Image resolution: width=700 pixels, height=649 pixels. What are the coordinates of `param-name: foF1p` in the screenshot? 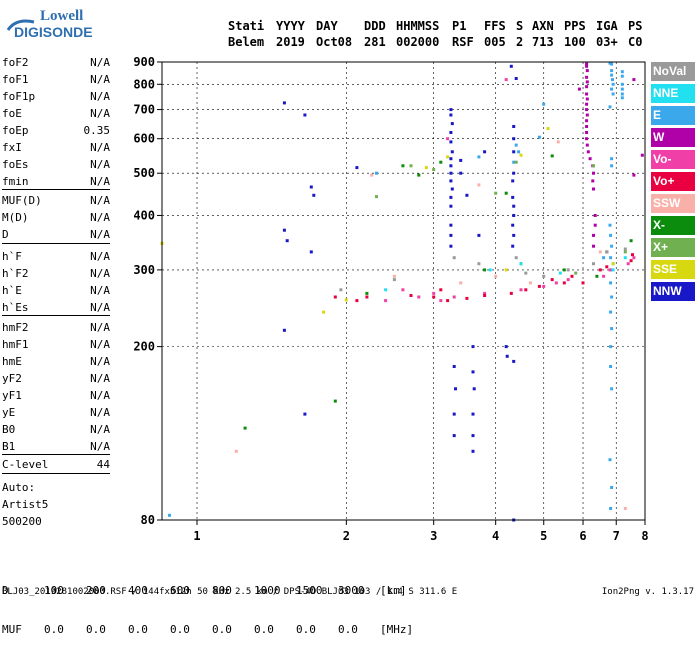 It's located at (19, 96).